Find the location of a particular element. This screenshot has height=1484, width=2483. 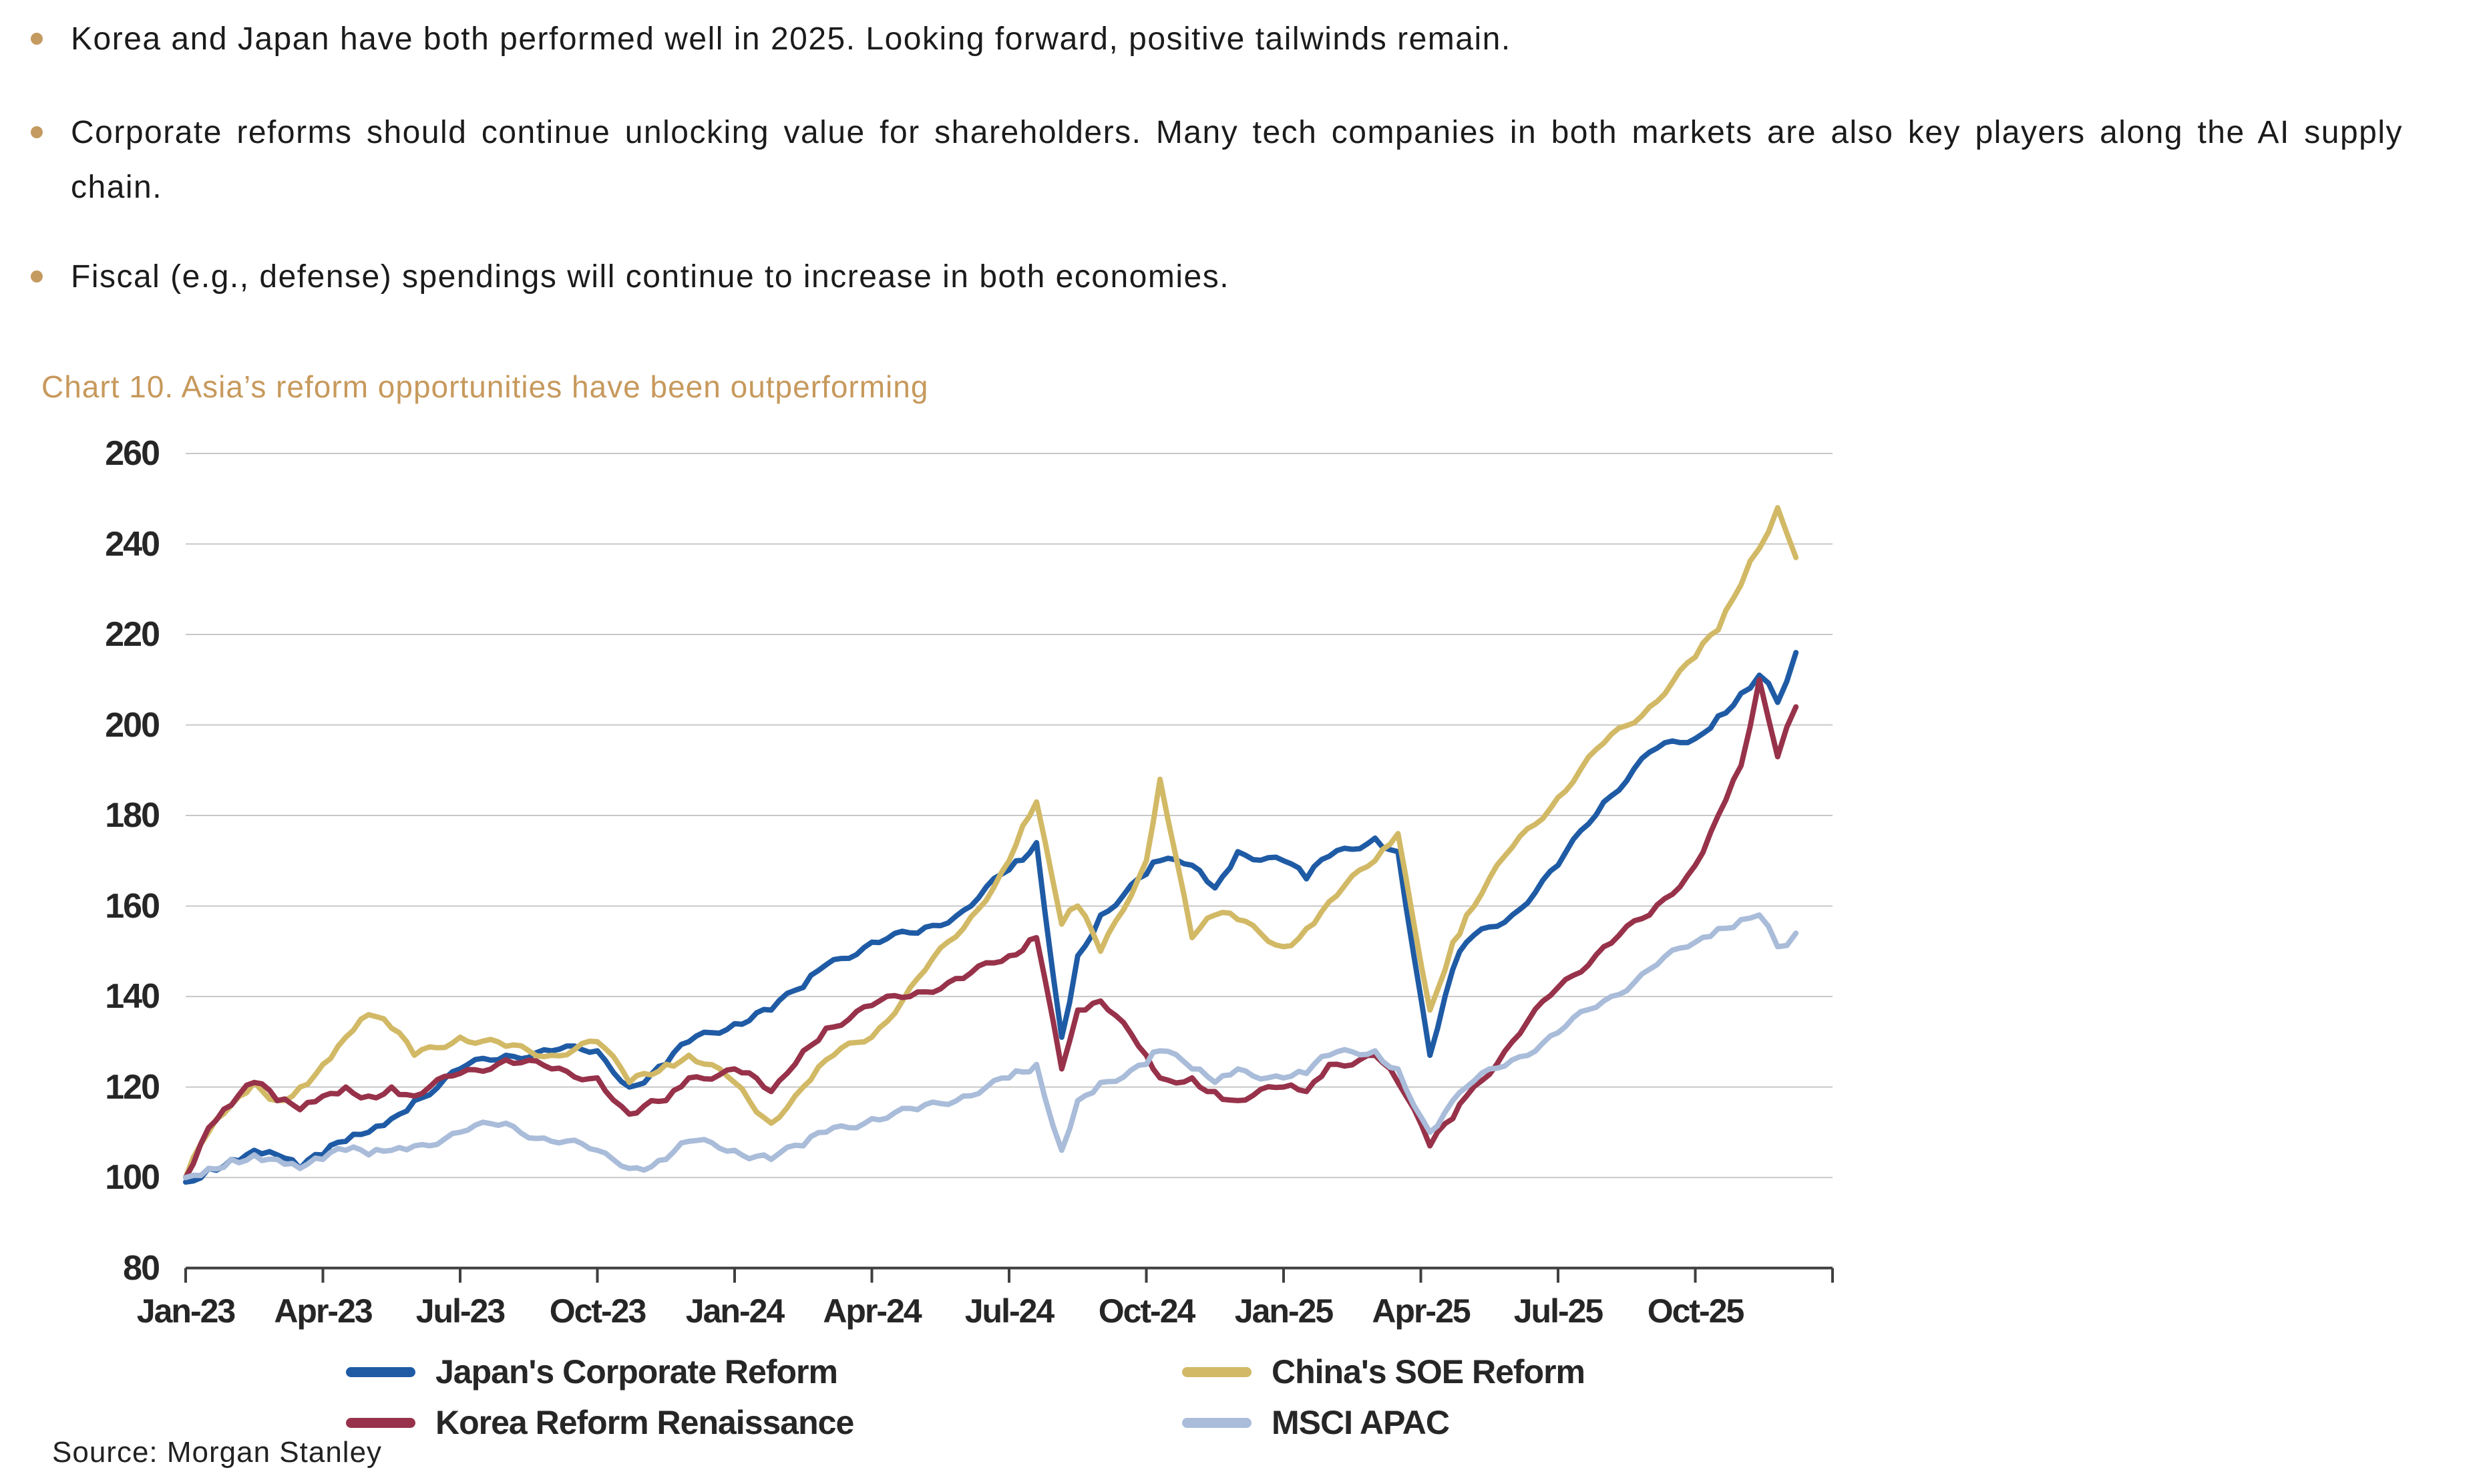

x-tick-label: Jul-24 is located at coordinates (1009, 1311).